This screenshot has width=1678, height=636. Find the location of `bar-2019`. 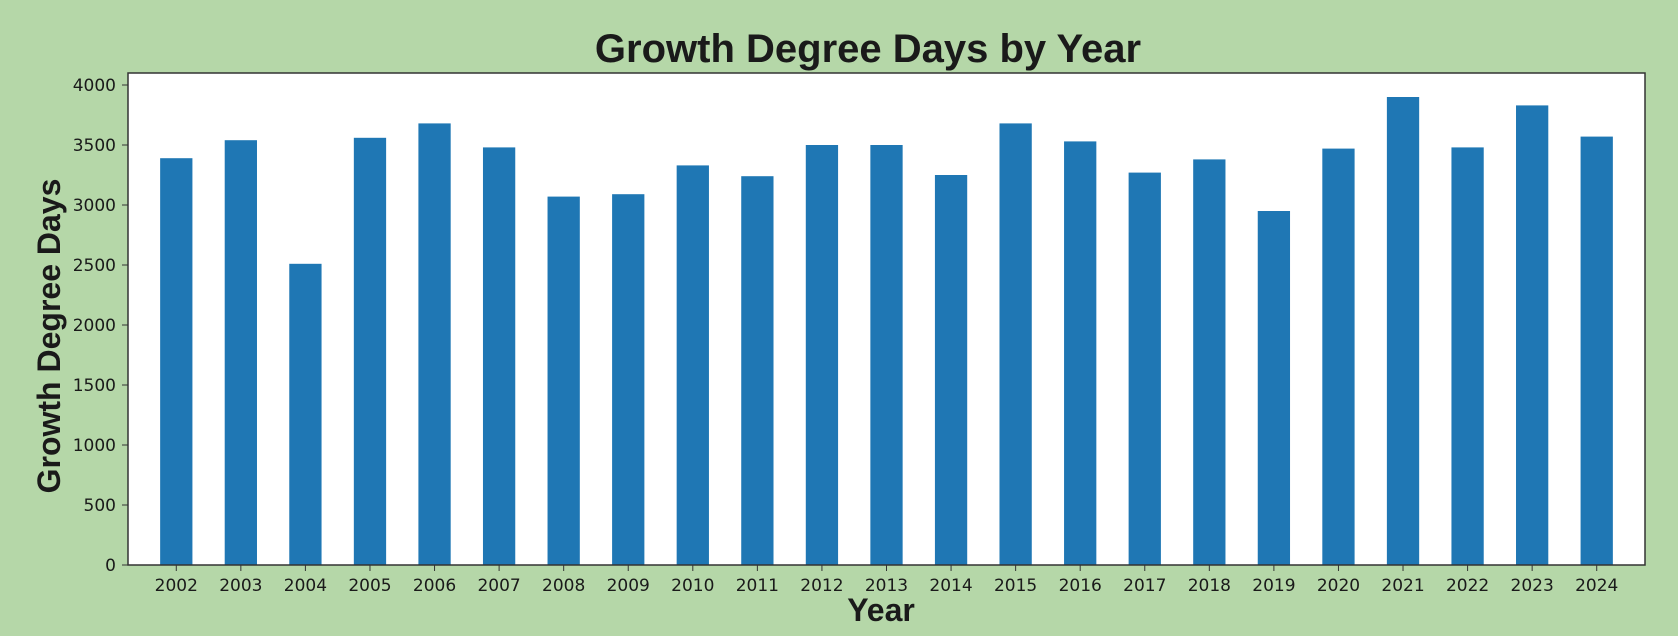

bar-2019 is located at coordinates (1274, 388).